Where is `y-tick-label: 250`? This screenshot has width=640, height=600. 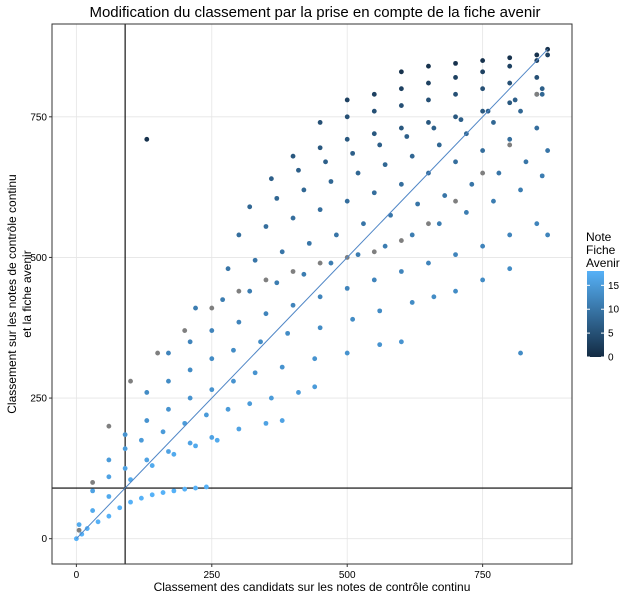
y-tick-label: 250 is located at coordinates (38, 399).